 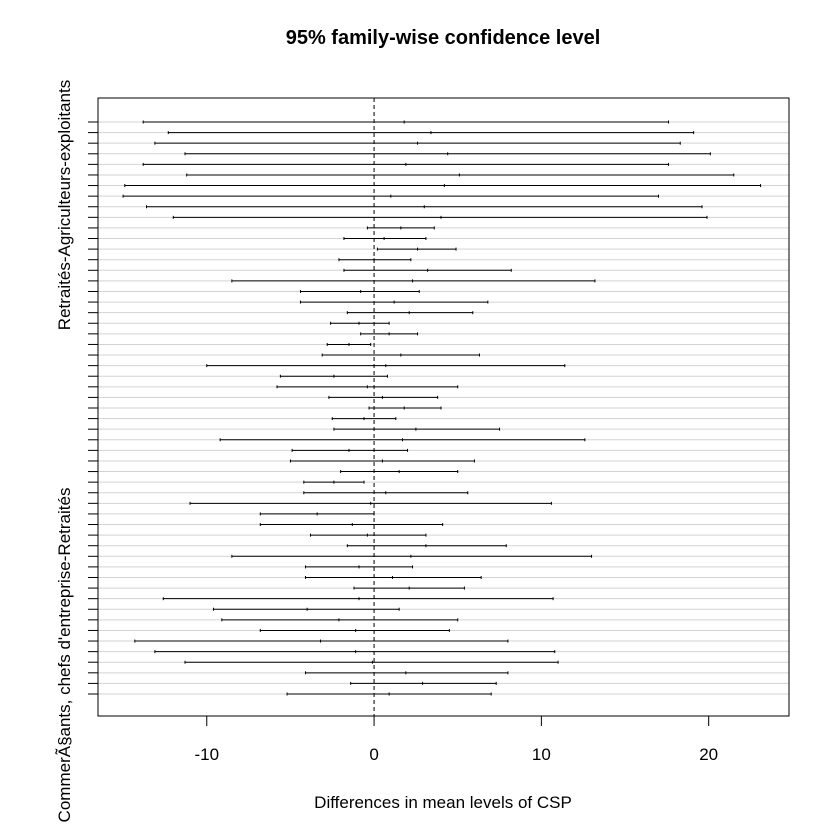 What do you see at coordinates (373, 754) in the screenshot?
I see `x-tick-label: 0` at bounding box center [373, 754].